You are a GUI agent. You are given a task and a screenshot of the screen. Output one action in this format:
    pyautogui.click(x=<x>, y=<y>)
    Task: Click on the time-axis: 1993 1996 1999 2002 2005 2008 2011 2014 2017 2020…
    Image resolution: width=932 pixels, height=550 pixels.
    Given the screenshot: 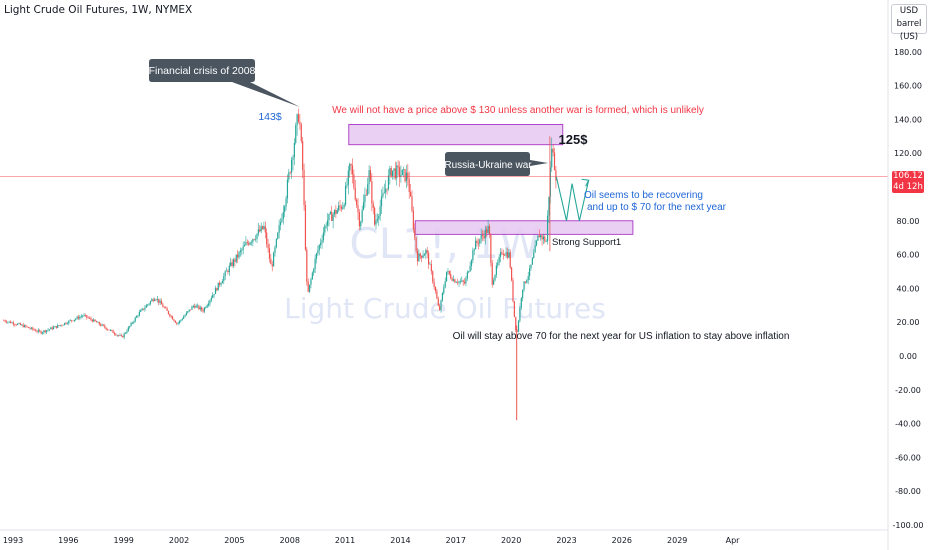 What is the action you would take?
    pyautogui.click(x=371, y=540)
    